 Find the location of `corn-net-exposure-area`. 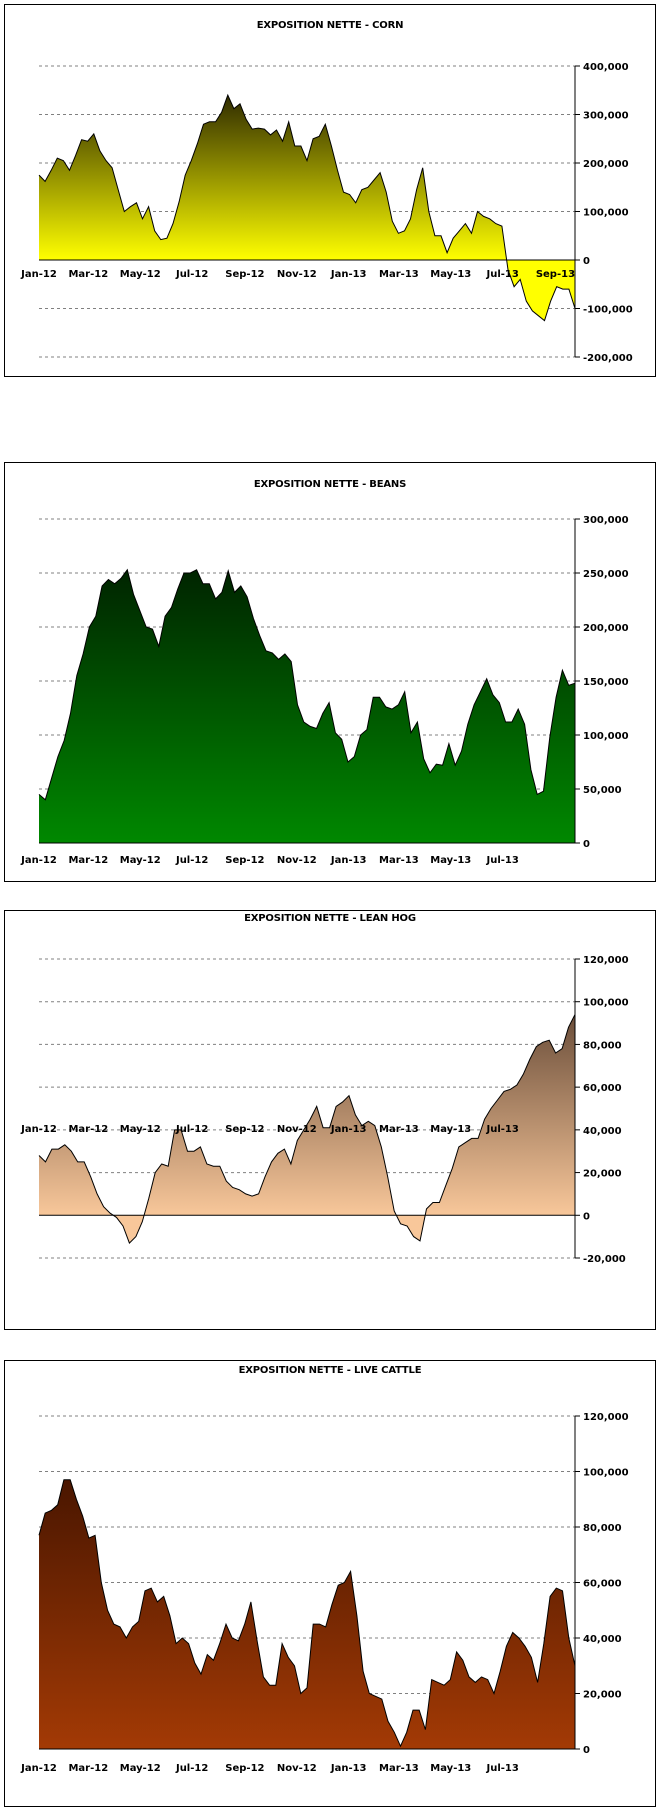

corn-net-exposure-area is located at coordinates (307, 208).